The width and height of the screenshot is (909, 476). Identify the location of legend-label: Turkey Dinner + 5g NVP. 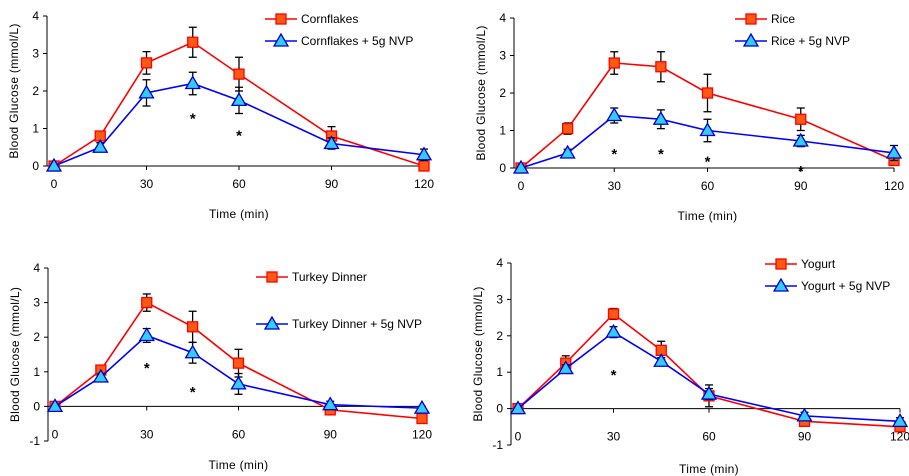
(357, 324).